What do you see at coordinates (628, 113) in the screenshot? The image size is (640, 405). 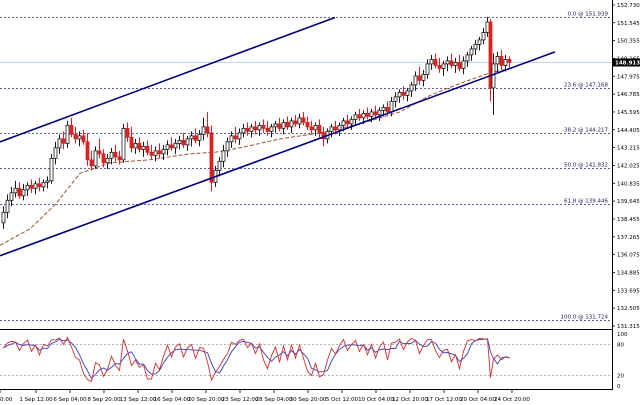 I see `price-tick-label: 145.595` at bounding box center [628, 113].